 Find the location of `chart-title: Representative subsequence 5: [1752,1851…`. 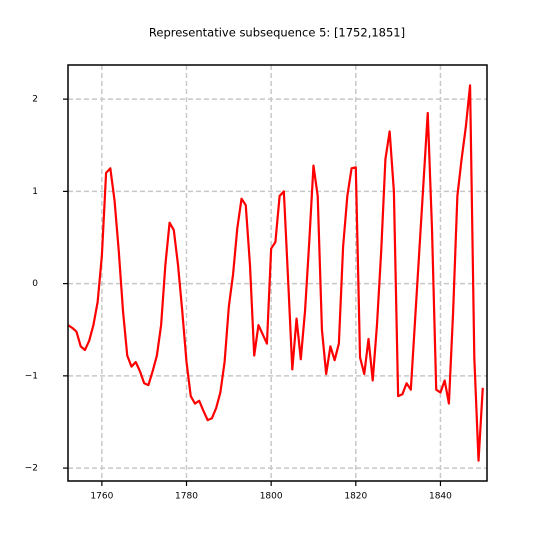

chart-title: Representative subsequence 5: [1752,1851… is located at coordinates (277, 33).